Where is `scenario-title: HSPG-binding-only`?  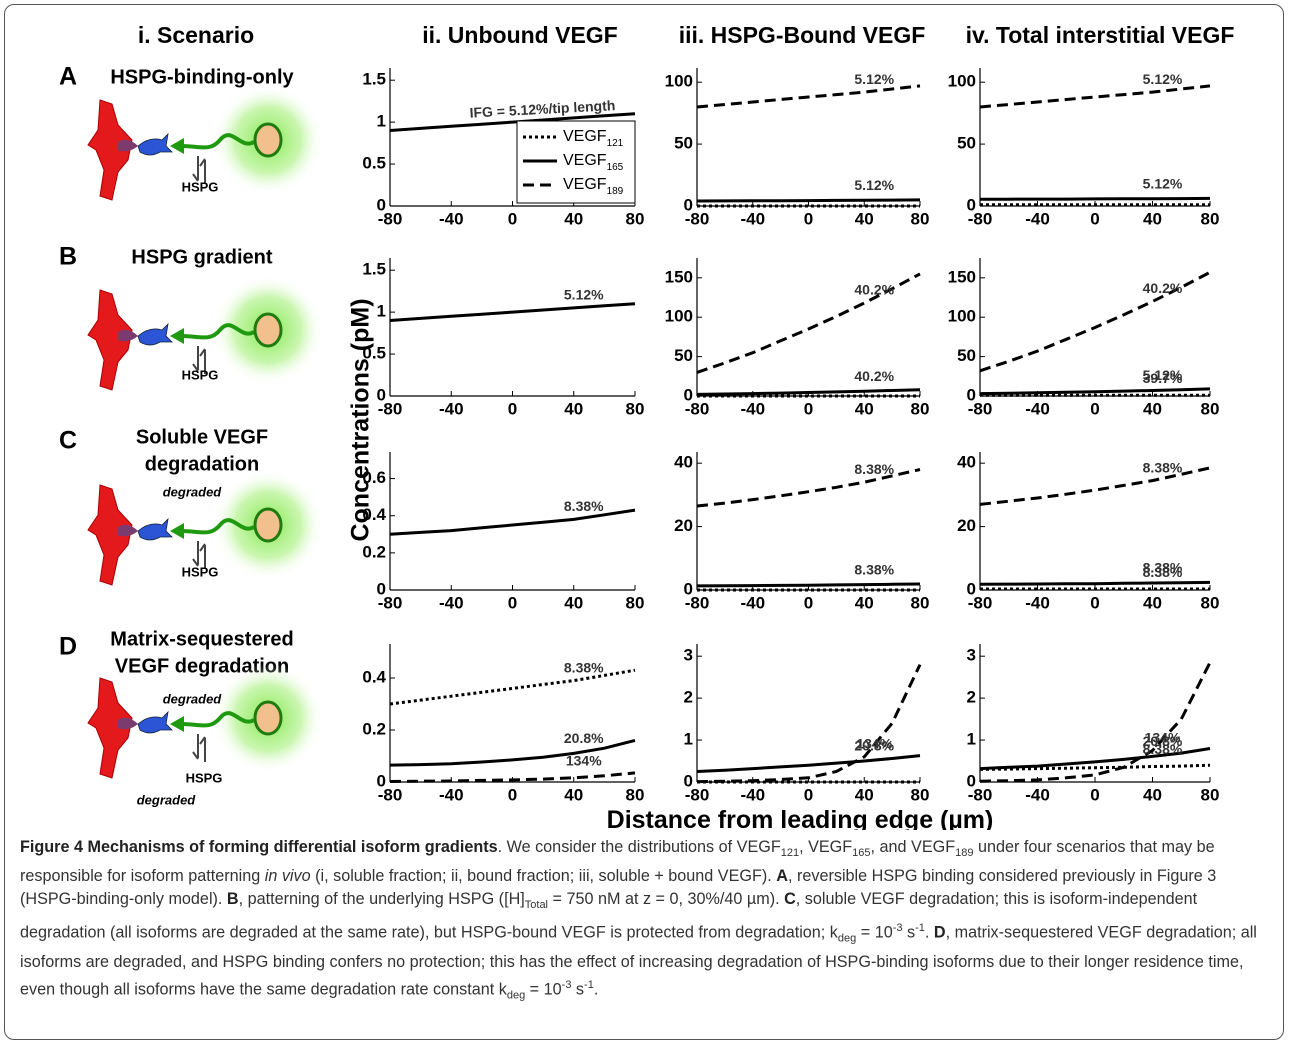
scenario-title: HSPG-binding-only is located at coordinates (202, 77).